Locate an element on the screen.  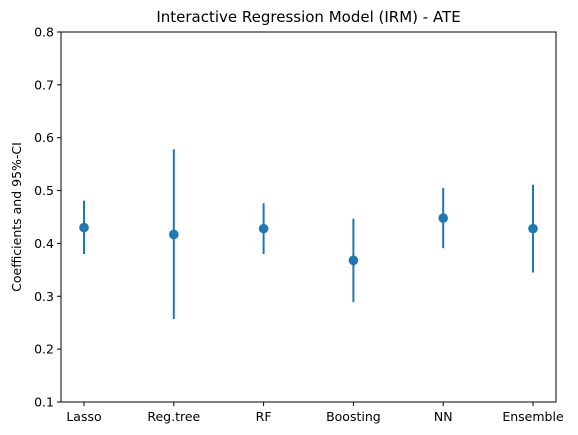
y-tick-label: 0.5 is located at coordinates (44, 190).